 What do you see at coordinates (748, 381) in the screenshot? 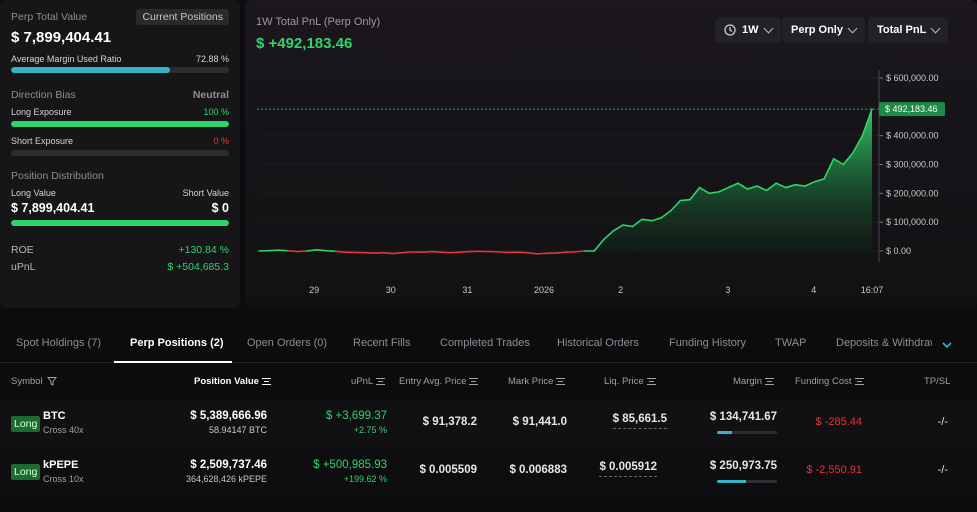
I see `header-margin-label: Margin` at bounding box center [748, 381].